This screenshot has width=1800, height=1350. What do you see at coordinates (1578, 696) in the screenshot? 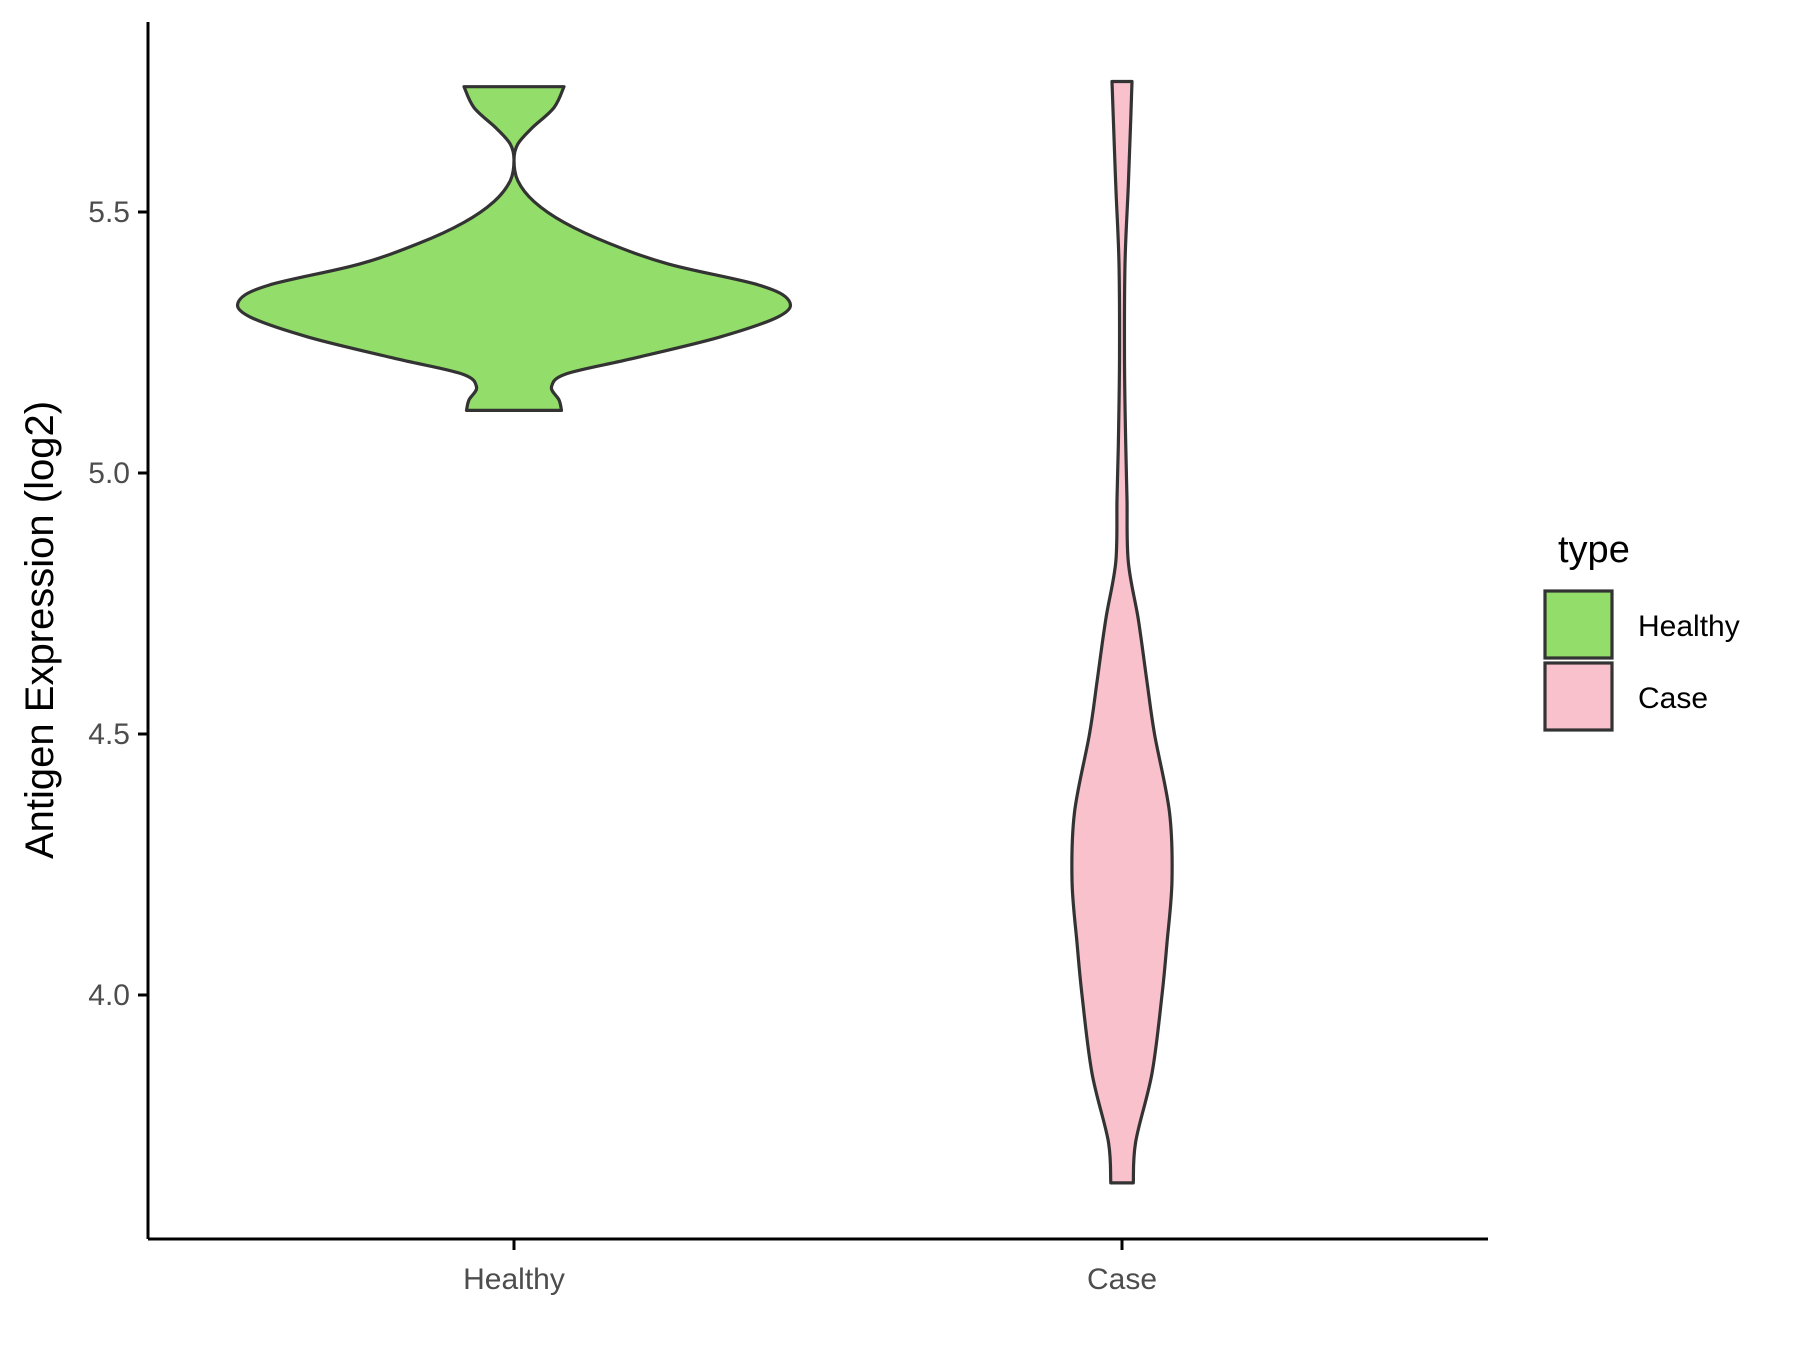
I see `legend-key-case` at bounding box center [1578, 696].